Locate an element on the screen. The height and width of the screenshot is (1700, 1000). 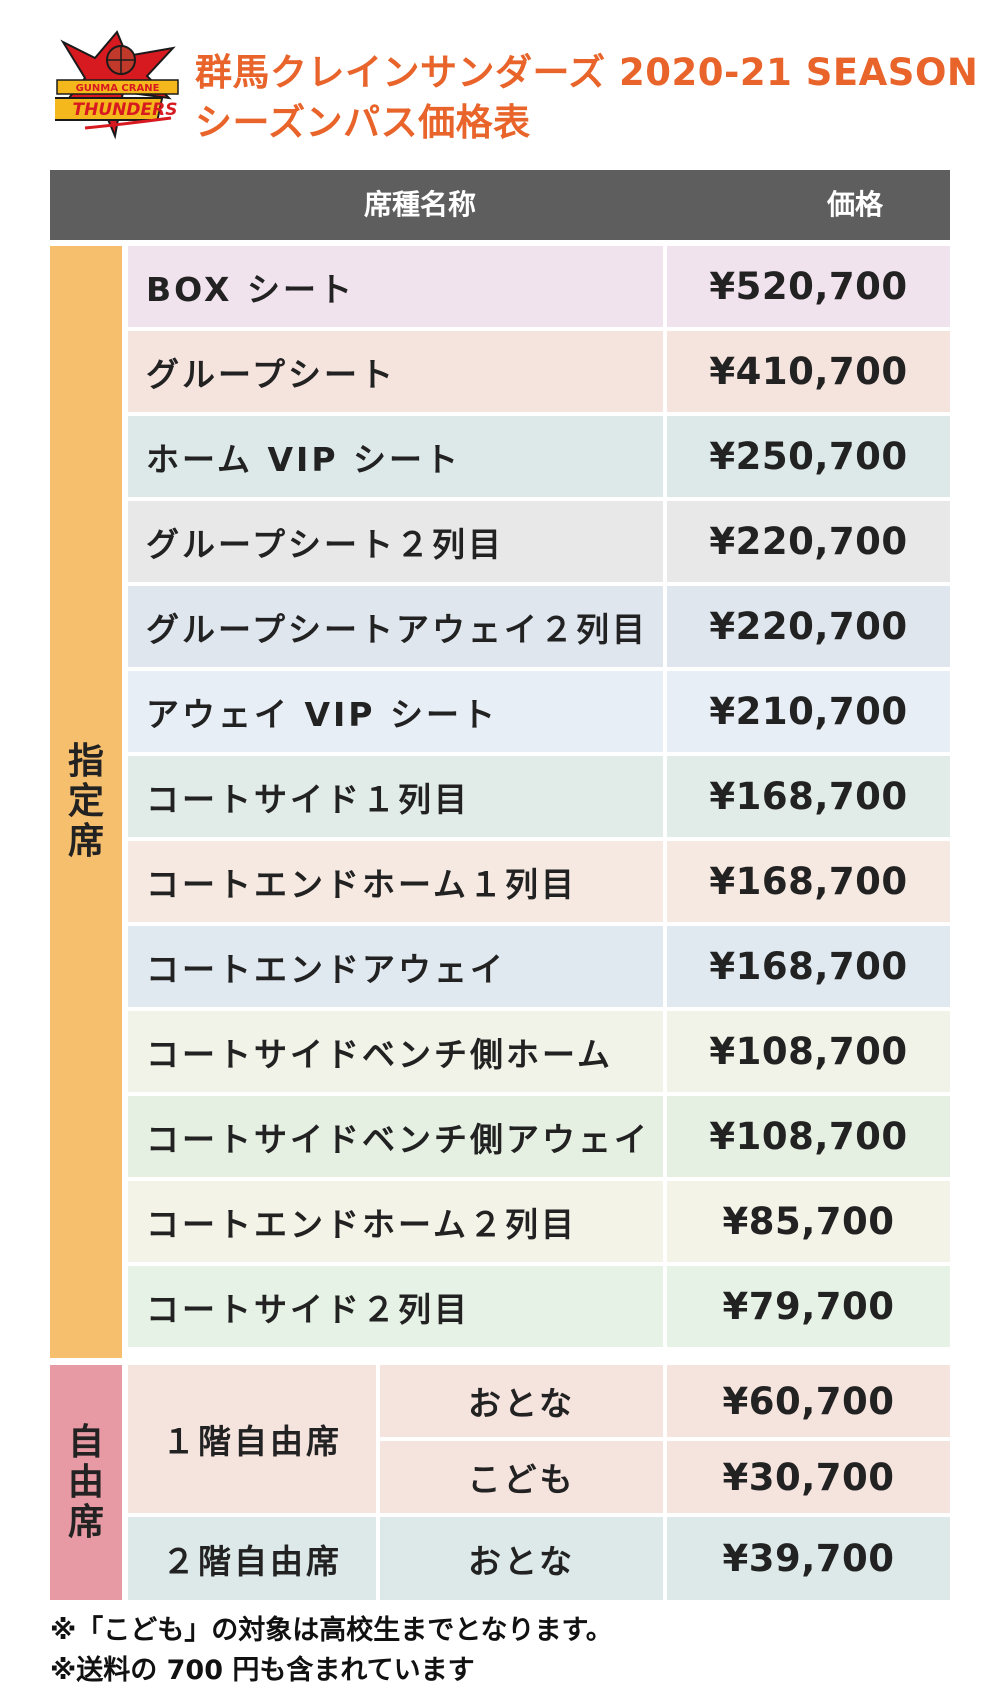
seat-name: グループシート２列目 is located at coordinates (395, 541).